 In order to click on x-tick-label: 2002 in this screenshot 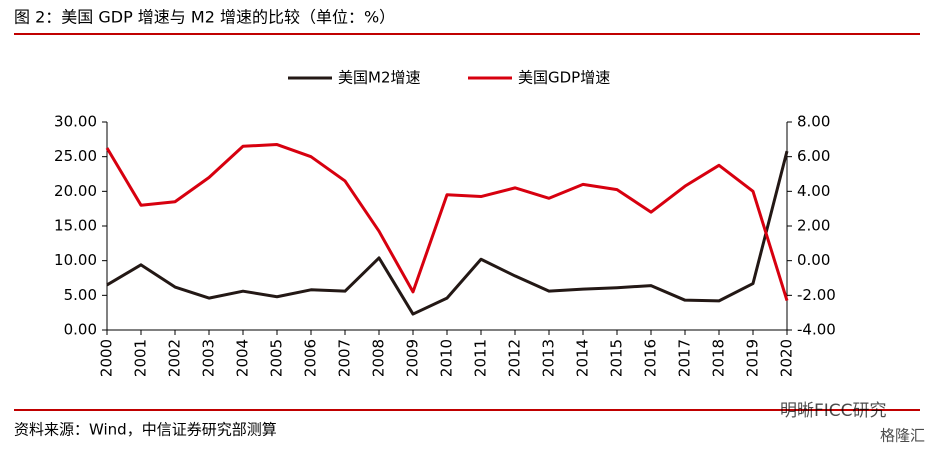, I will do `click(175, 358)`.